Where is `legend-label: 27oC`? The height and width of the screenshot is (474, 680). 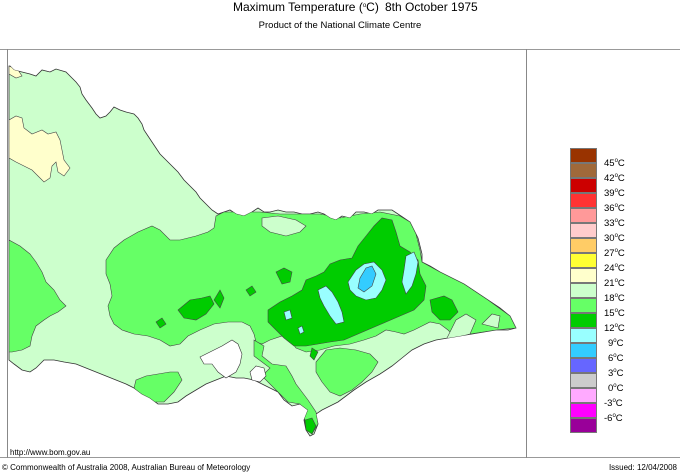 legend-label: 27oC is located at coordinates (614, 253).